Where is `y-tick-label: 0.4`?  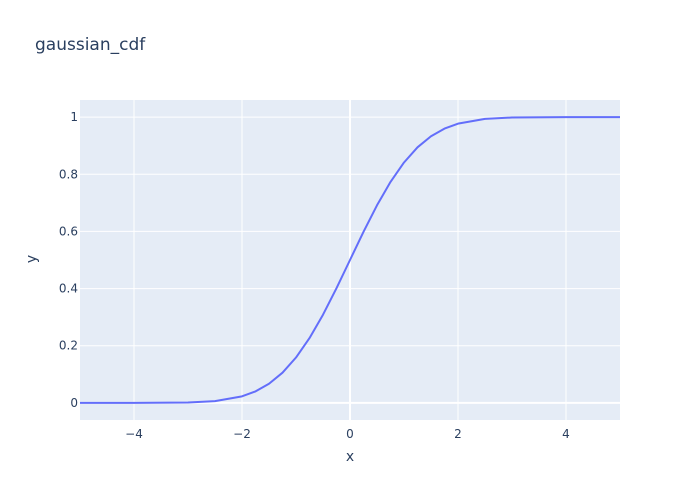 y-tick-label: 0.4 is located at coordinates (68, 289).